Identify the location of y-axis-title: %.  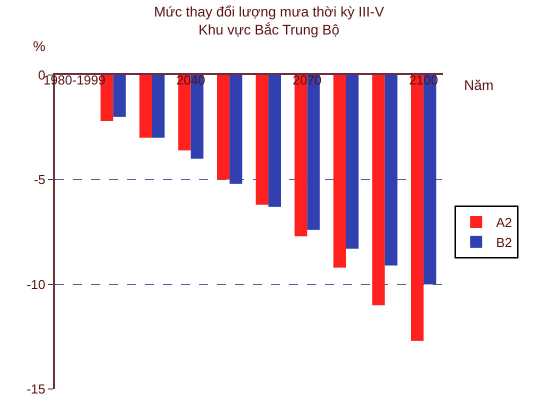
(39, 46).